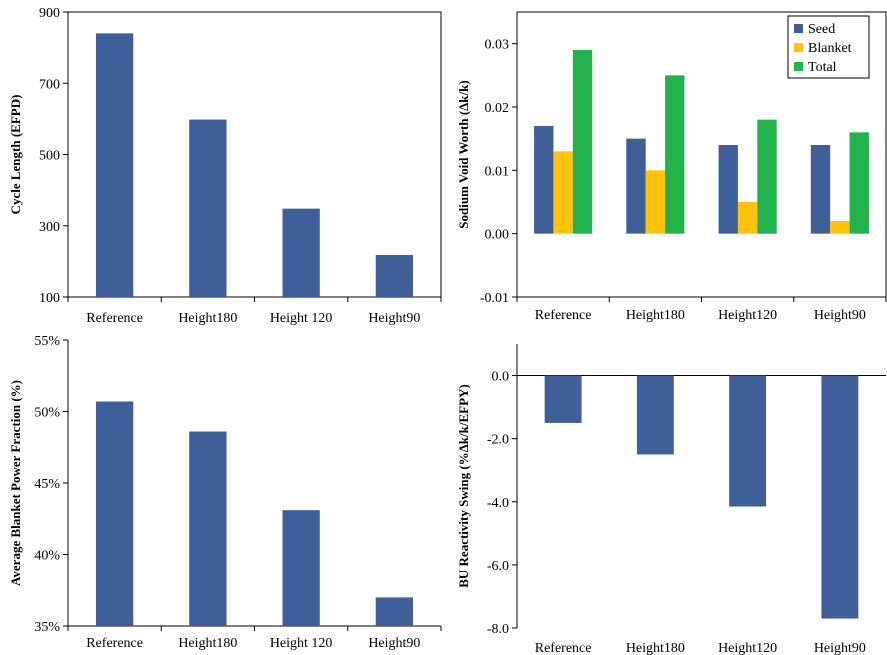  What do you see at coordinates (15, 155) in the screenshot?
I see `y-axis-title: Cycle Length (EFPD)` at bounding box center [15, 155].